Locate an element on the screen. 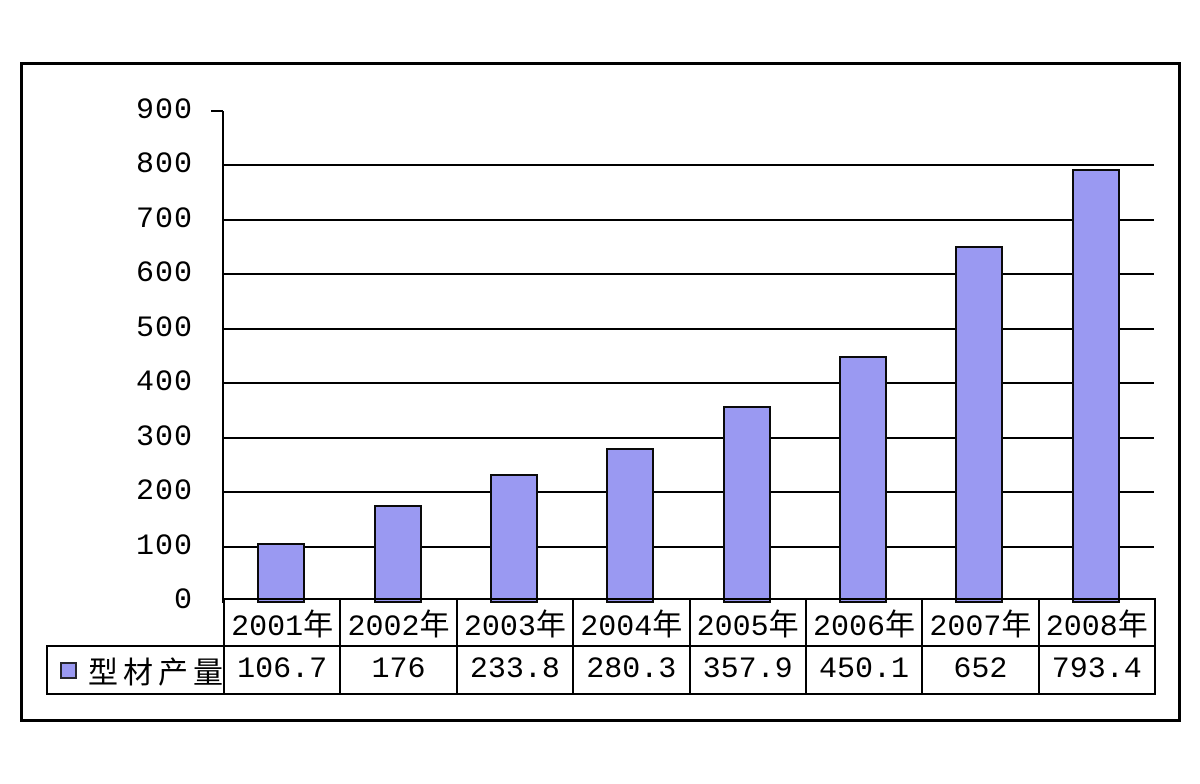  y-axis-label: 600 is located at coordinates (164, 274).